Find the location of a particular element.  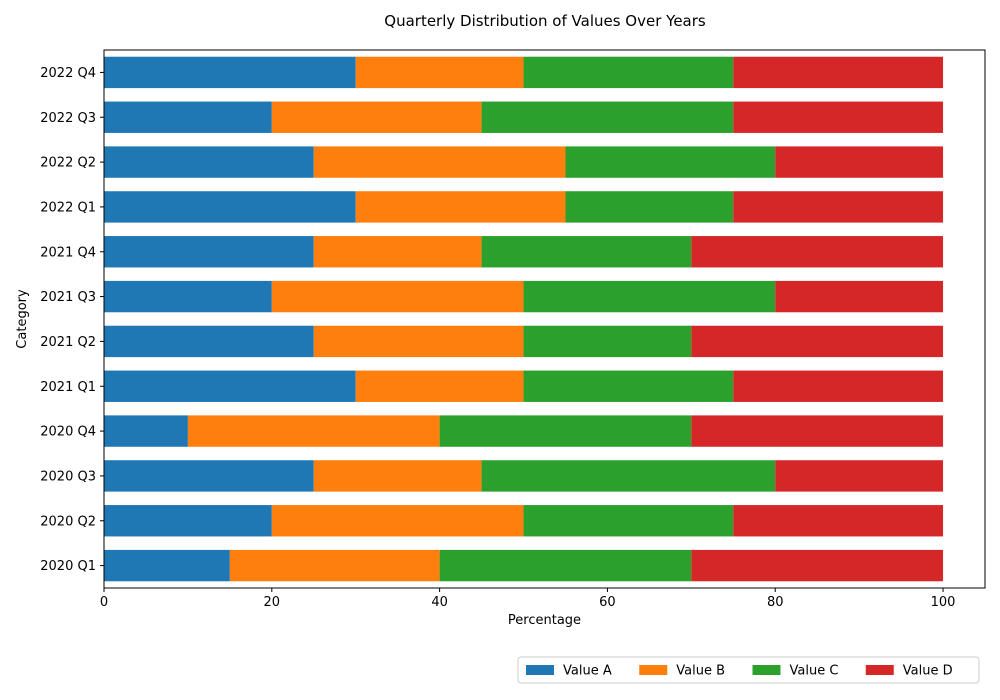

legend: Value A Value B Value C Value D is located at coordinates (748, 670).